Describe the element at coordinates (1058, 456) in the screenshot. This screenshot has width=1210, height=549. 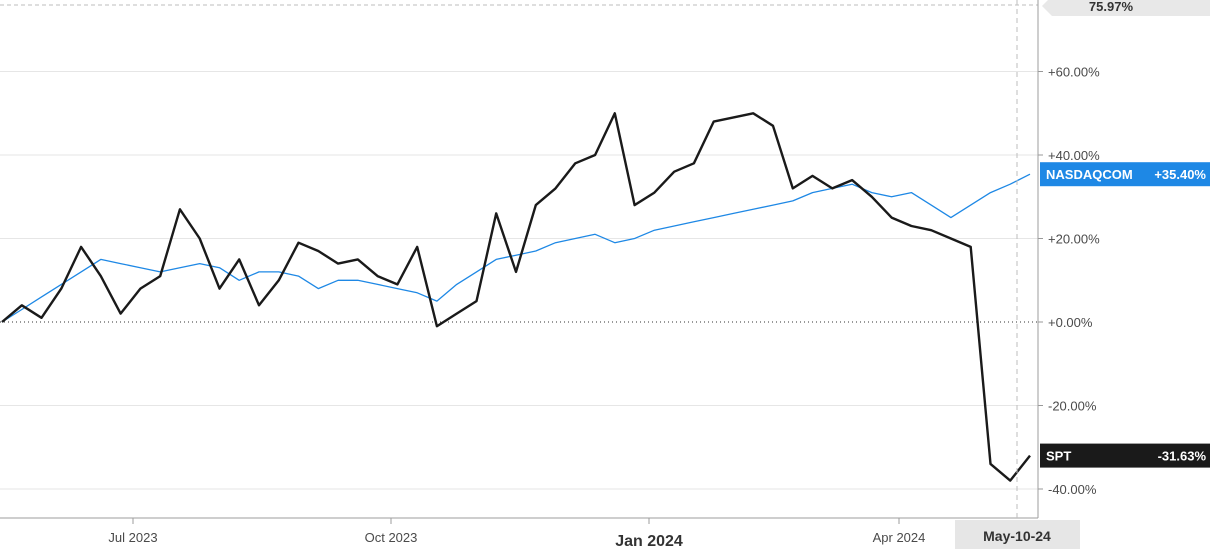
I see `badge-series-name: SPT` at that location.